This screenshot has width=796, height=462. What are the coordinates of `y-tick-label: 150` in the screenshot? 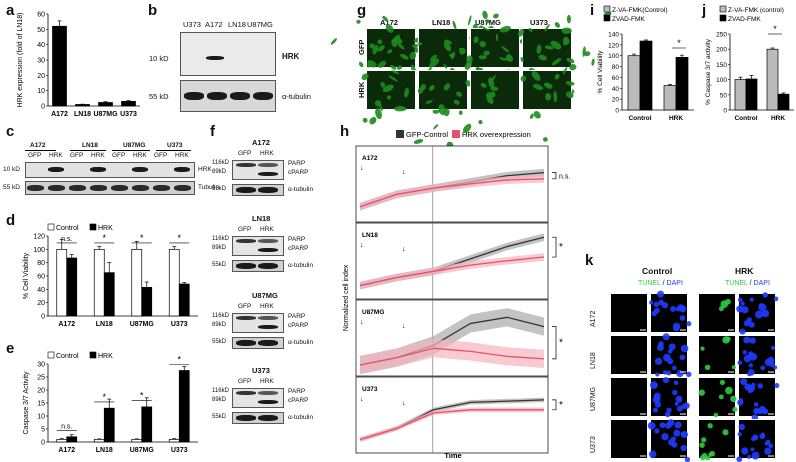 It's located at (721, 65).